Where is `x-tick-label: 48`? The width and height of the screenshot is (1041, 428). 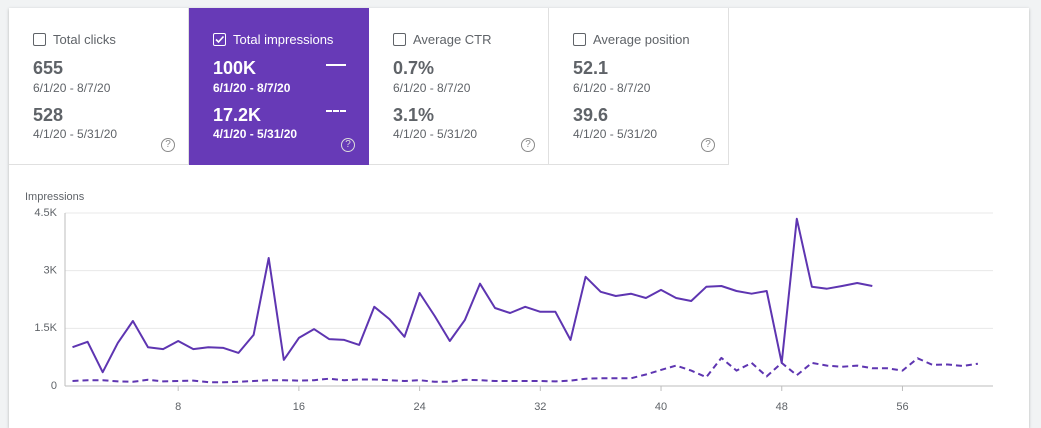 x-tick-label: 48 is located at coordinates (782, 406).